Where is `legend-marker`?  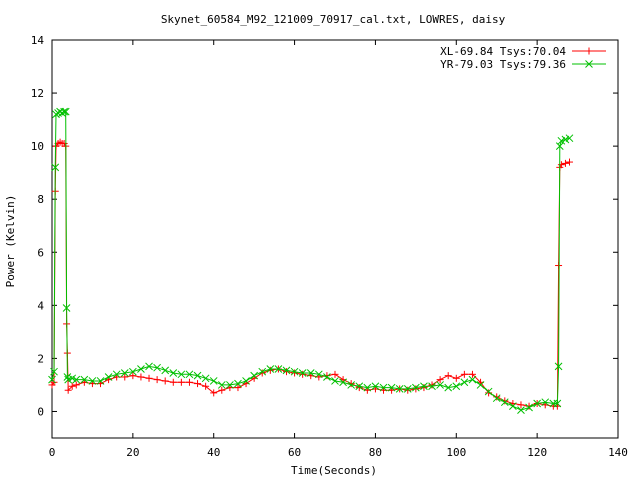
legend-marker is located at coordinates (589, 64).